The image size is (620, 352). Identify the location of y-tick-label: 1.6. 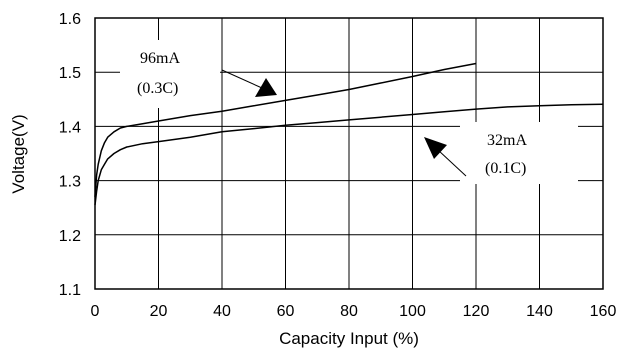
(70, 19).